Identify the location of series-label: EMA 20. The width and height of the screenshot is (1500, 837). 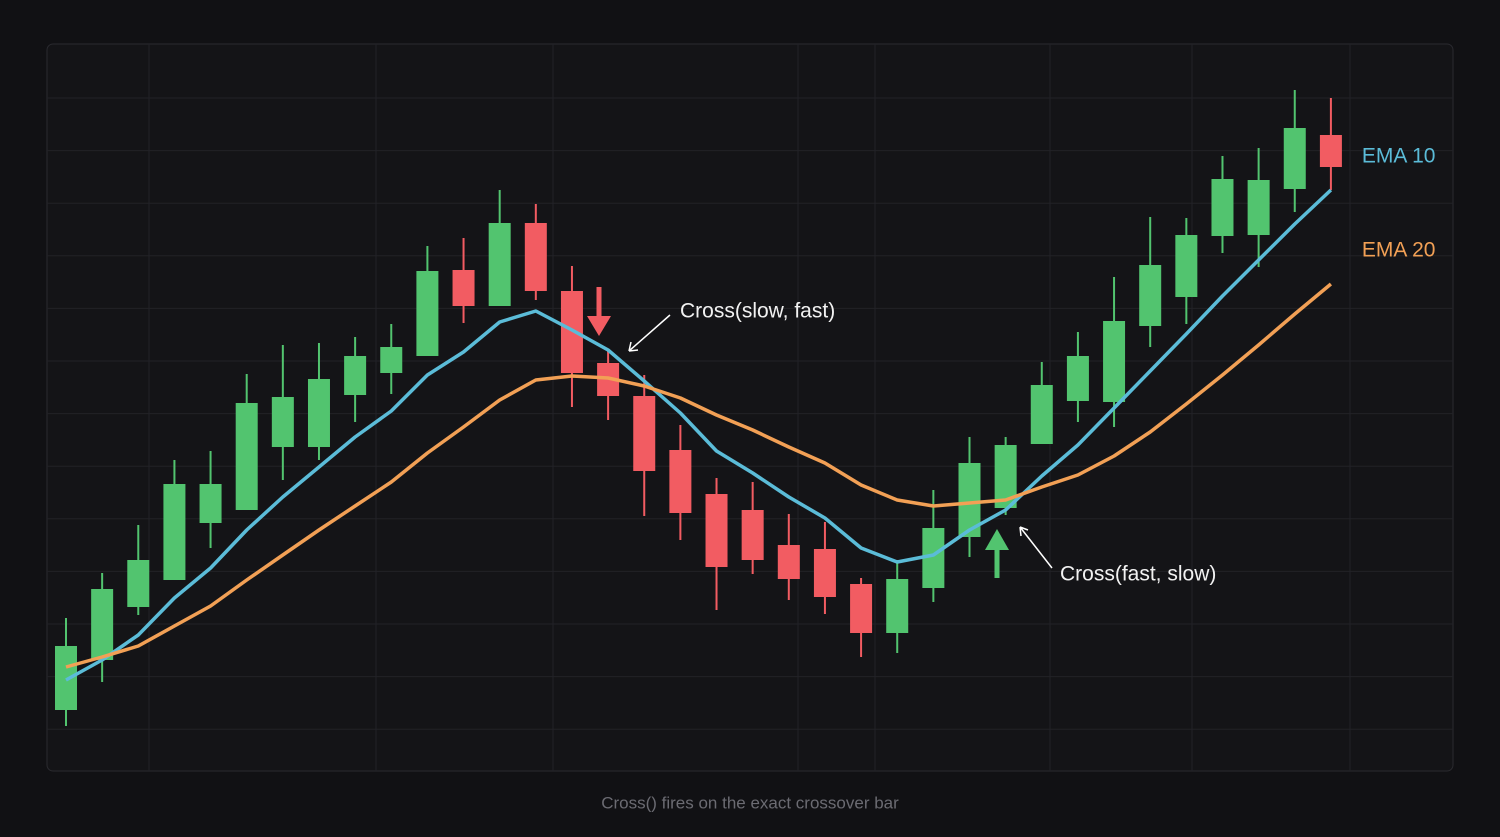
(1399, 250).